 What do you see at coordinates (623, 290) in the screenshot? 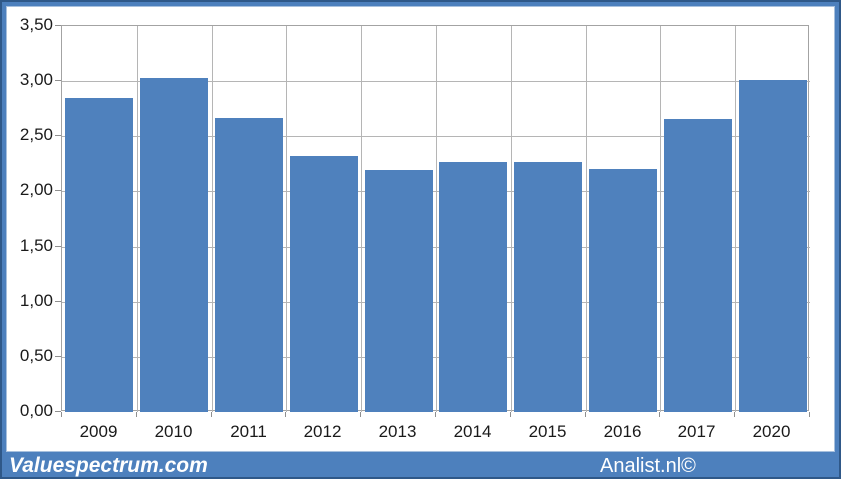
I see `bar-2016` at bounding box center [623, 290].